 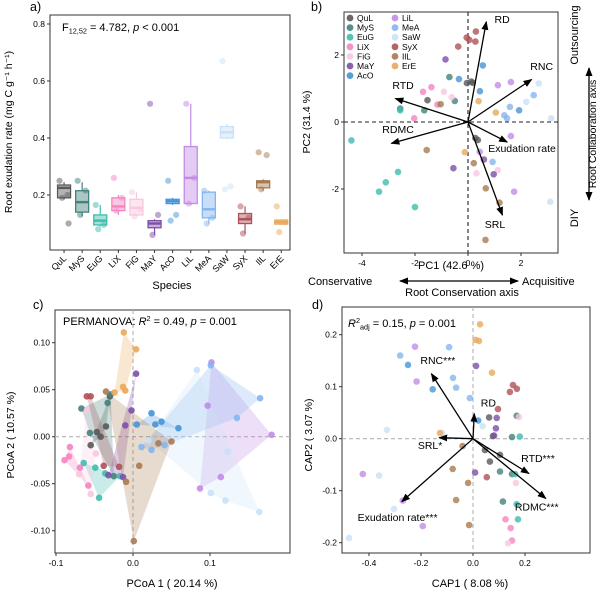 What do you see at coordinates (462, 292) in the screenshot?
I see `axis-annotation-conservation: Root Conservation axis` at bounding box center [462, 292].